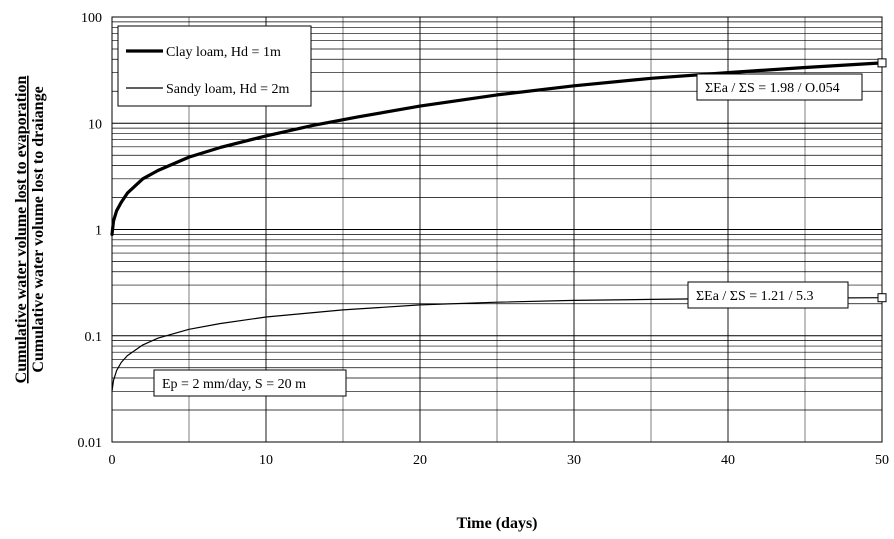 The image size is (894, 539). Describe the element at coordinates (266, 460) in the screenshot. I see `x-tick-label: 10` at that location.